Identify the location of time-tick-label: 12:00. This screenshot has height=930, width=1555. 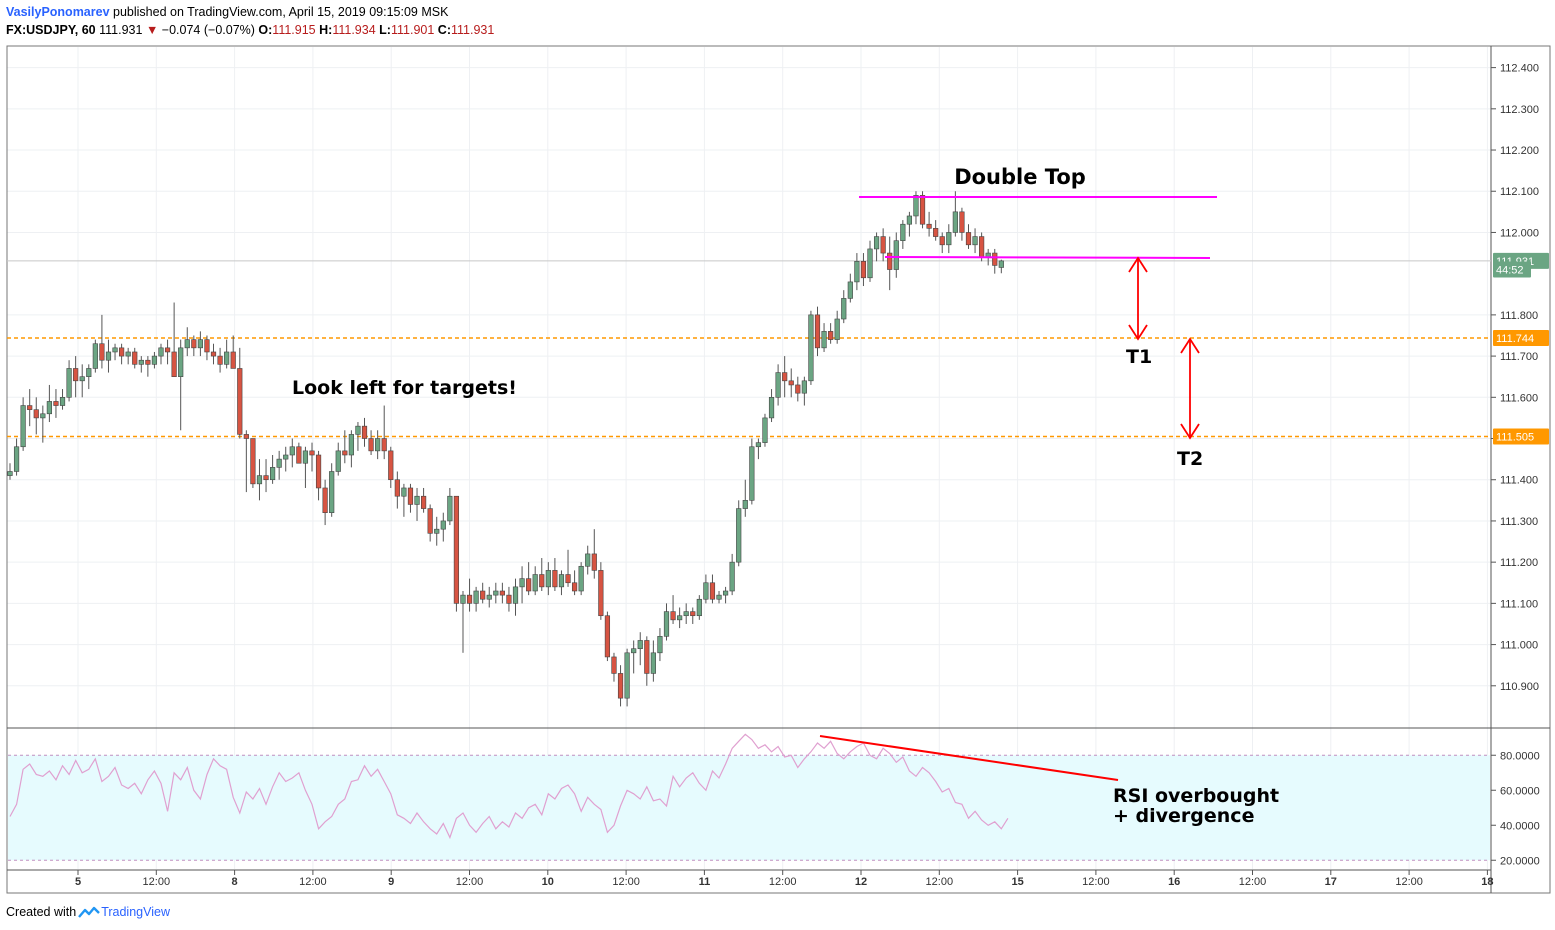
(157, 882).